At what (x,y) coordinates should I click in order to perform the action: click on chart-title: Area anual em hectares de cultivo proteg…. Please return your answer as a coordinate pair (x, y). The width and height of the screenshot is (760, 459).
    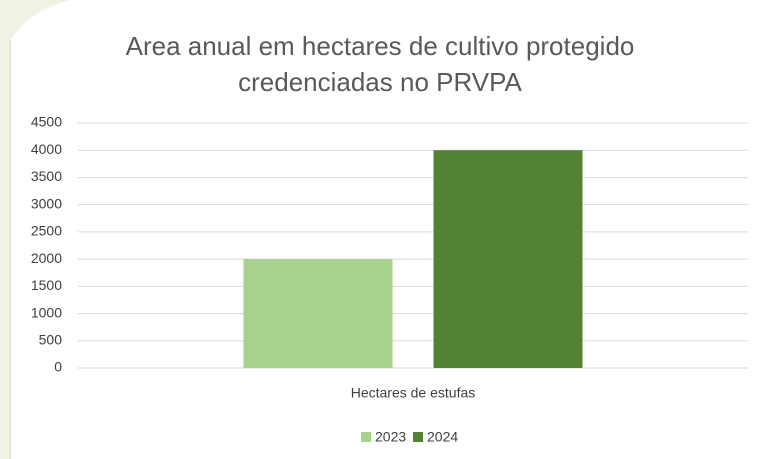
    Looking at the image, I should click on (380, 64).